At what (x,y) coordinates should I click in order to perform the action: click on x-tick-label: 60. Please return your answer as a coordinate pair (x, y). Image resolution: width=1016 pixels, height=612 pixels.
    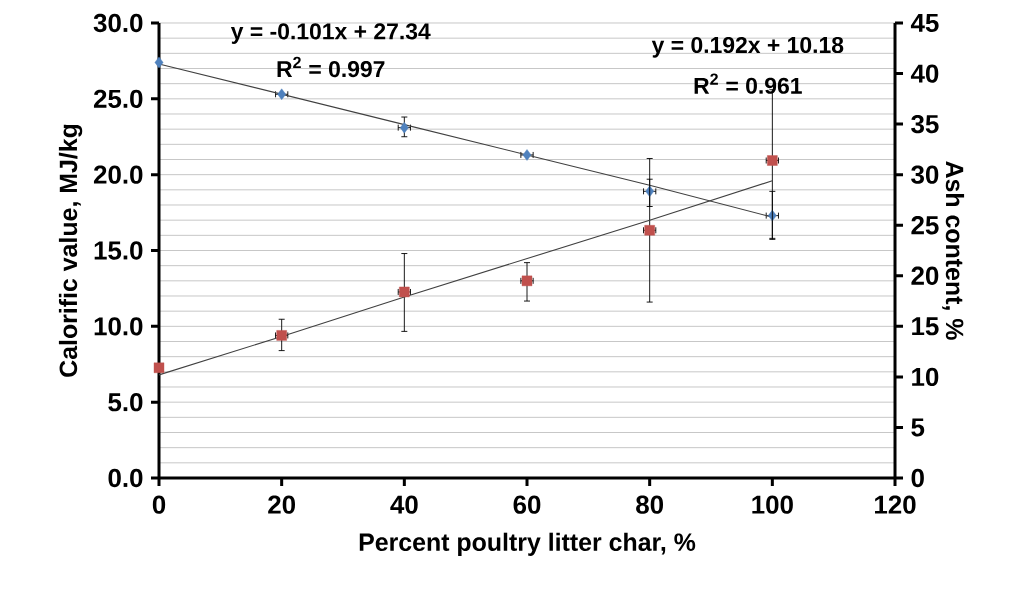
    Looking at the image, I should click on (527, 504).